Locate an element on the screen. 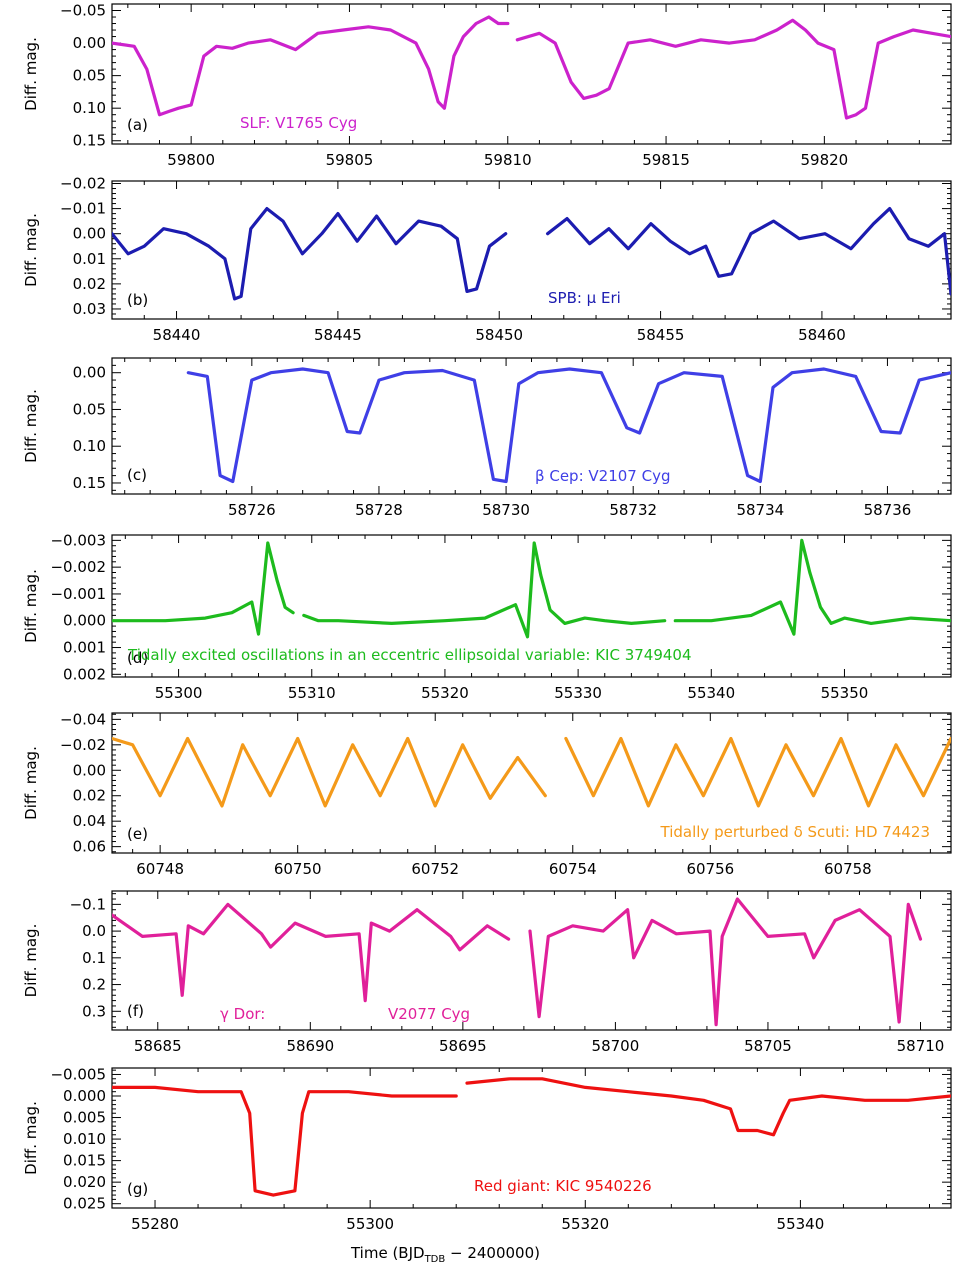  y-tick-label: −0.002 is located at coordinates (78, 567).